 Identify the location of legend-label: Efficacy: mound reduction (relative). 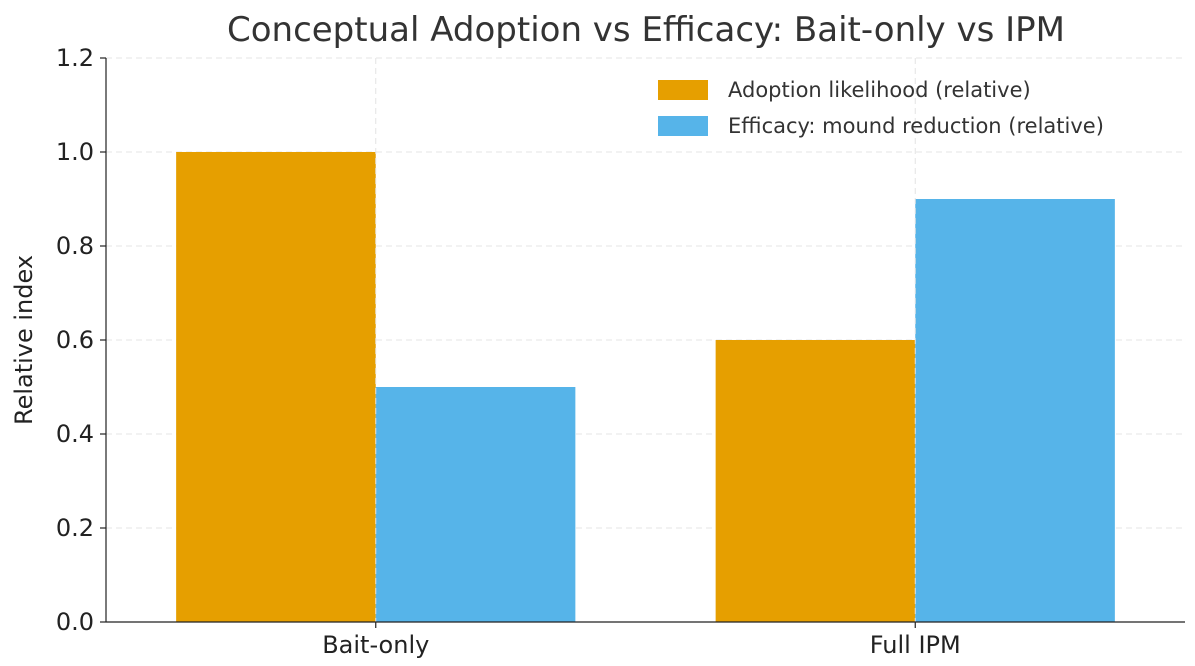
(916, 126).